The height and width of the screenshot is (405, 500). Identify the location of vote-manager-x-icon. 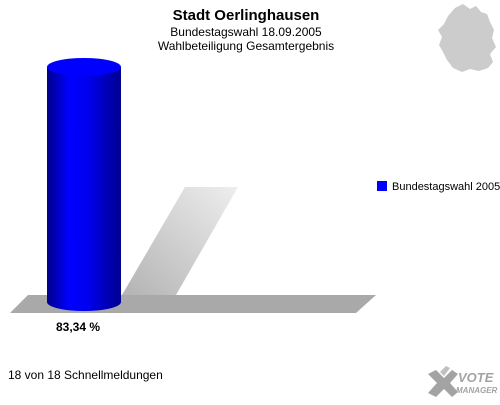
(443, 381).